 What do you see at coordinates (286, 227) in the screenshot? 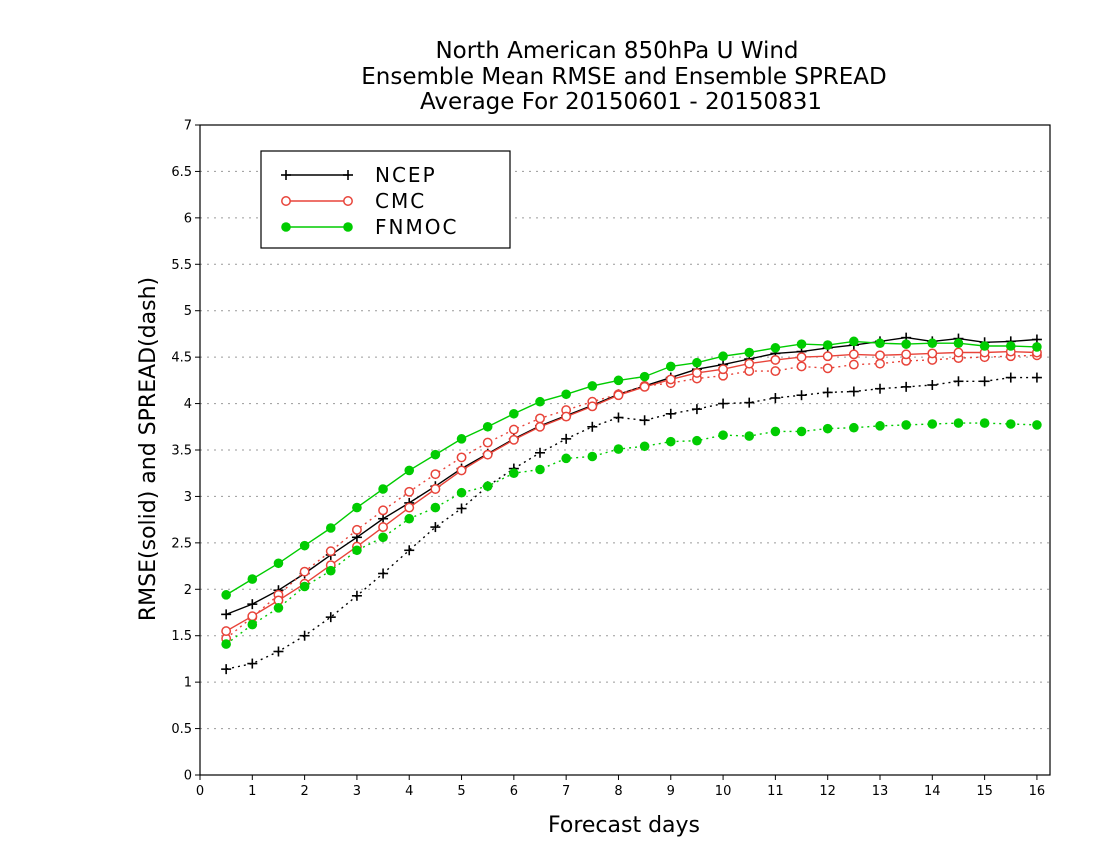
I see `legend-marker-fnmoc` at bounding box center [286, 227].